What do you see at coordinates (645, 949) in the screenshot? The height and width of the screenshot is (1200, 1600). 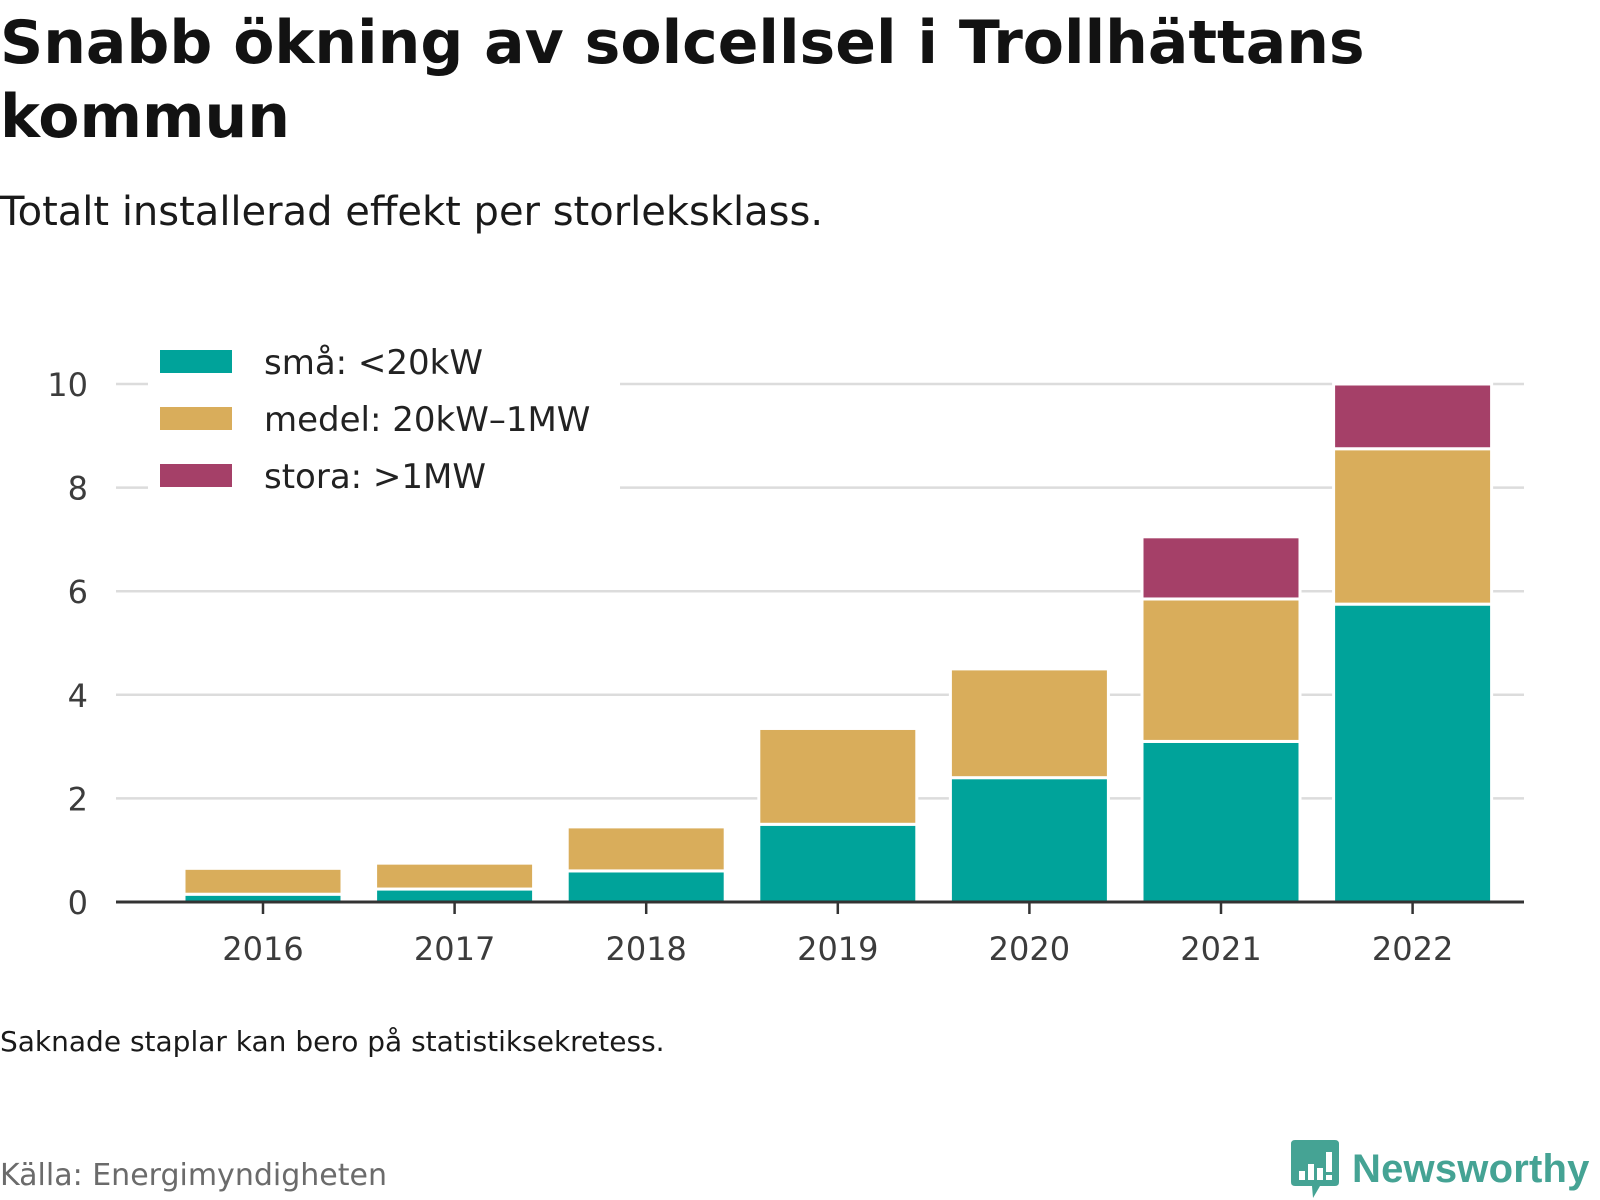 I see `x-tick-label: 2018` at bounding box center [645, 949].